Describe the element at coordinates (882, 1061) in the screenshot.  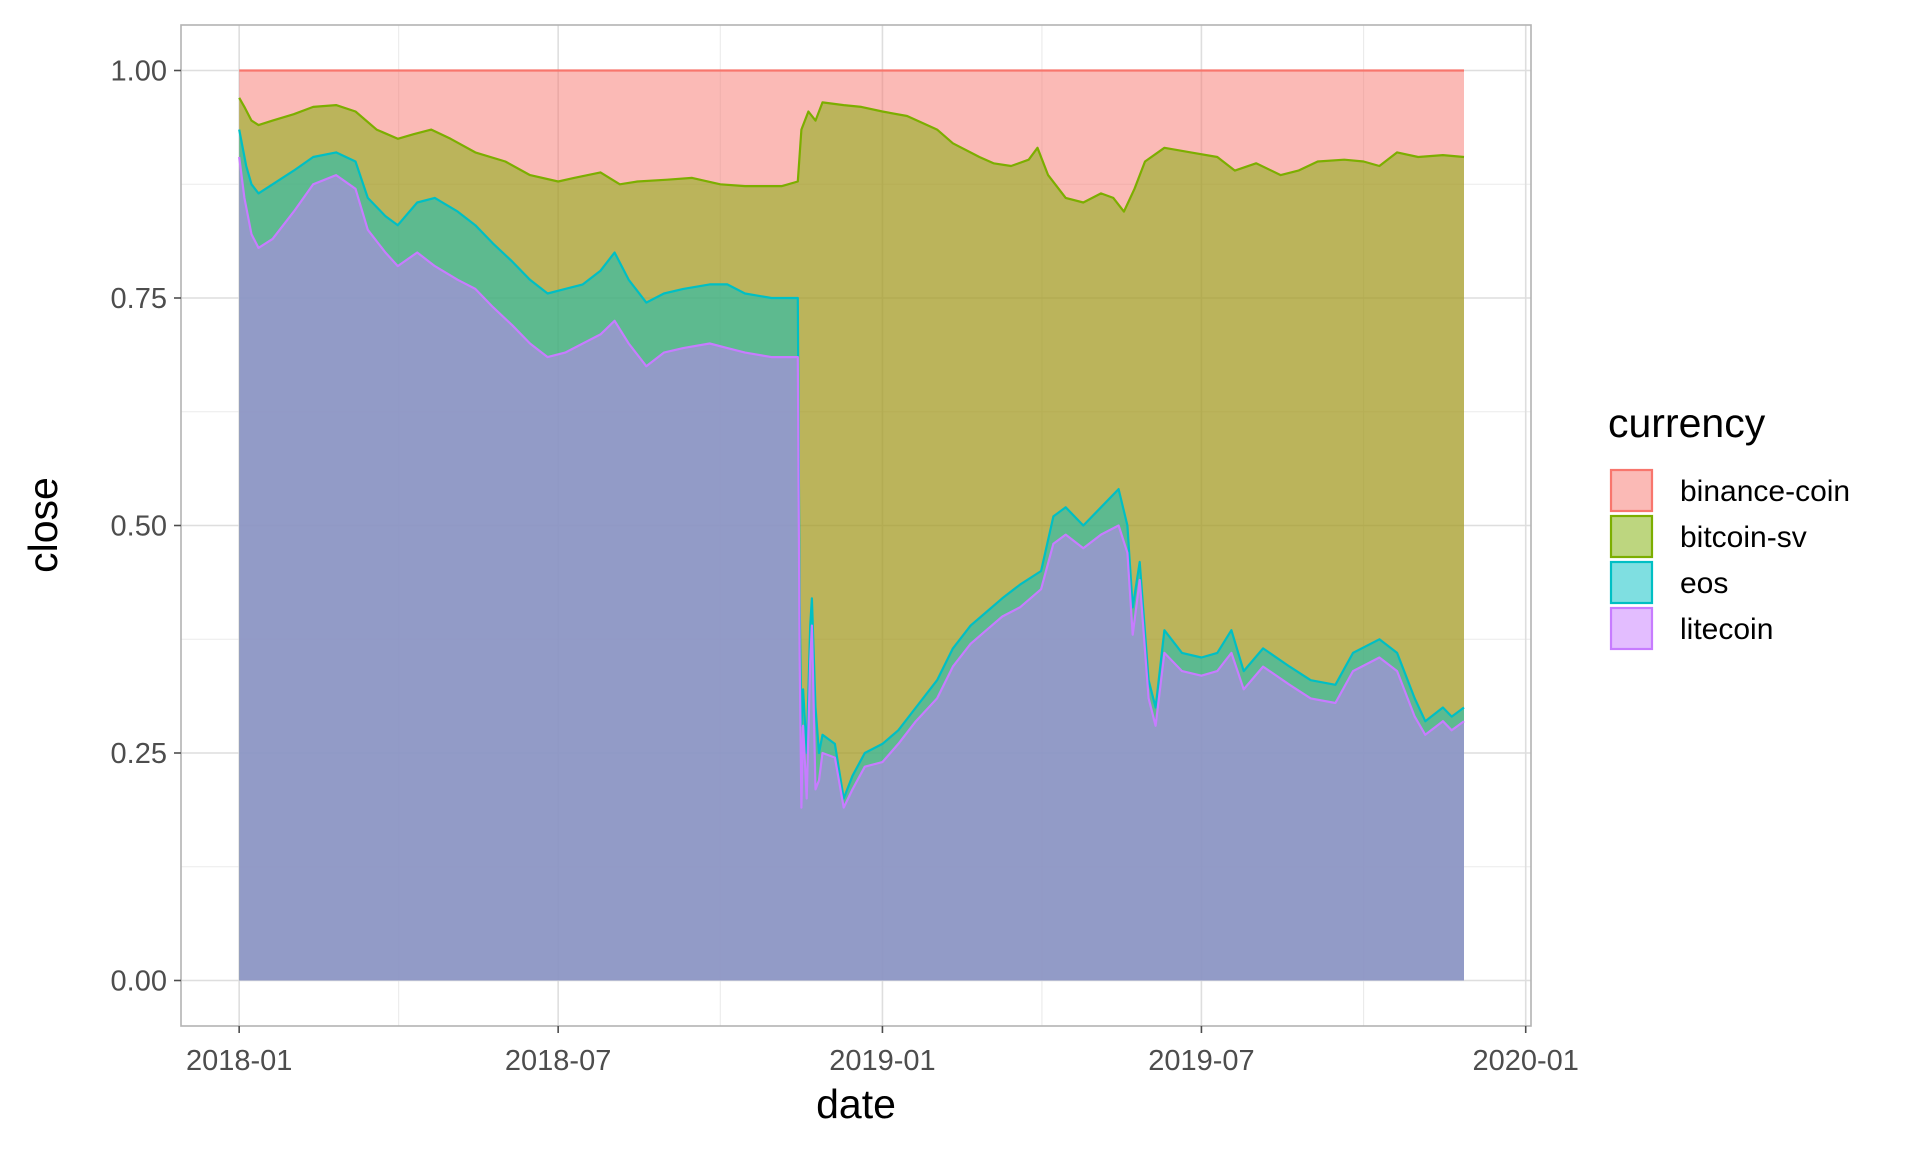
I see `x-tick-label: 2019-01` at that location.